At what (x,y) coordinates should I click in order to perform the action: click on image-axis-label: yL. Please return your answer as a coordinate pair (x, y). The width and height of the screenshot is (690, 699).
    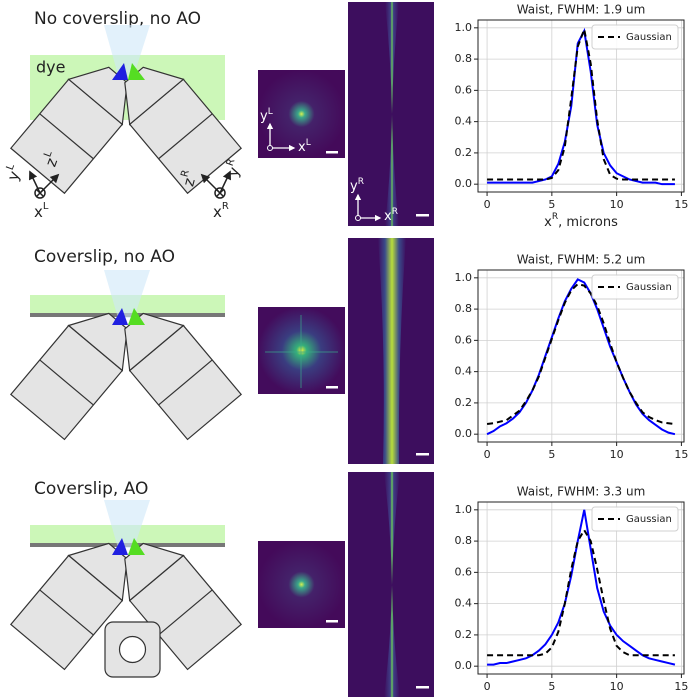
    Looking at the image, I should click on (266, 115).